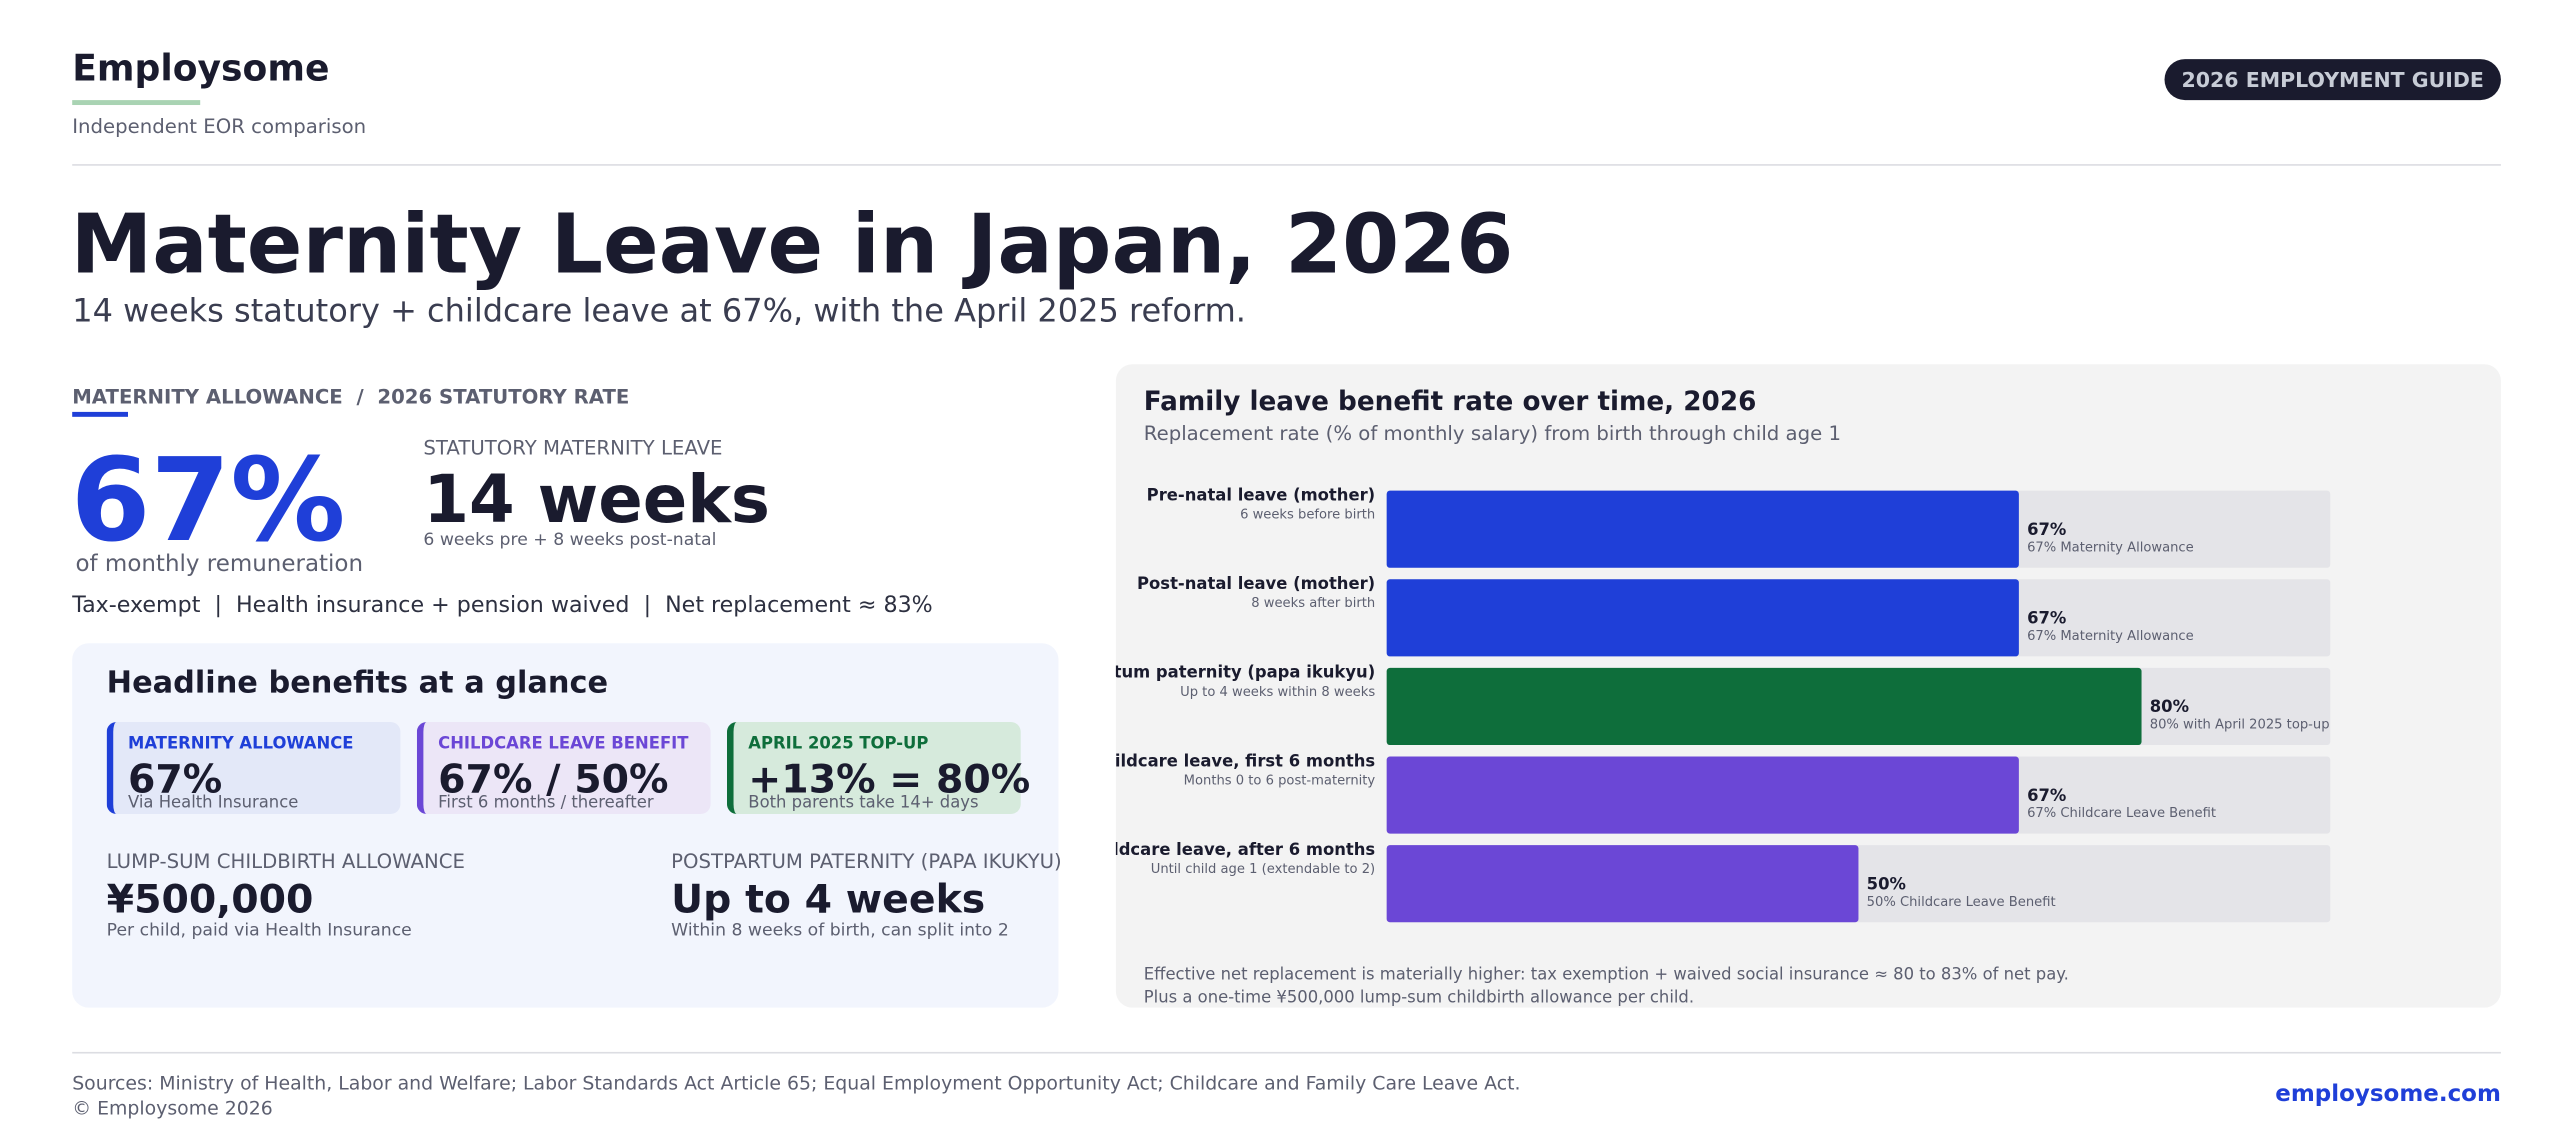 The height and width of the screenshot is (1138, 2560). I want to click on category-label: Childcare leave, first 6 months, so click(1245, 760).